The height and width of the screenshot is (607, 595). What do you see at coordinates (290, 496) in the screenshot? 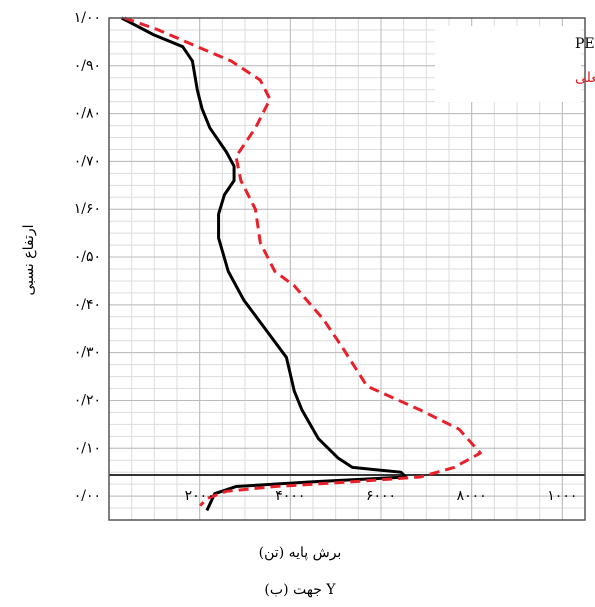
I see `x-tick-label: ۴۰۰۰` at bounding box center [290, 496].